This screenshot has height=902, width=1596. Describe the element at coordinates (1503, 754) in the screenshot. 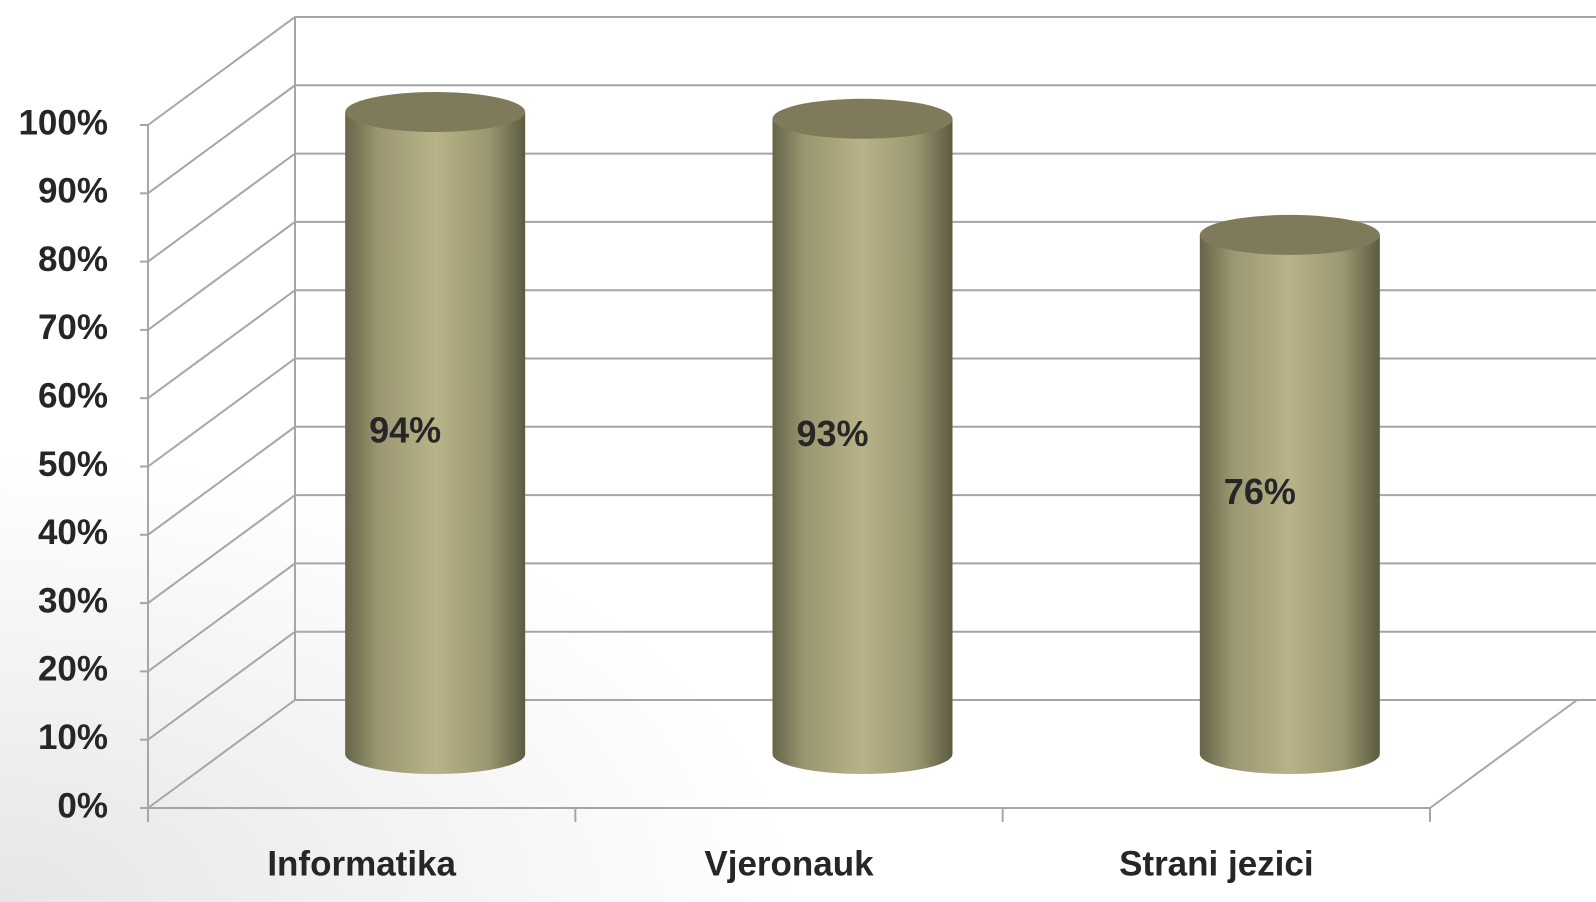

I see `floor-edge` at that location.